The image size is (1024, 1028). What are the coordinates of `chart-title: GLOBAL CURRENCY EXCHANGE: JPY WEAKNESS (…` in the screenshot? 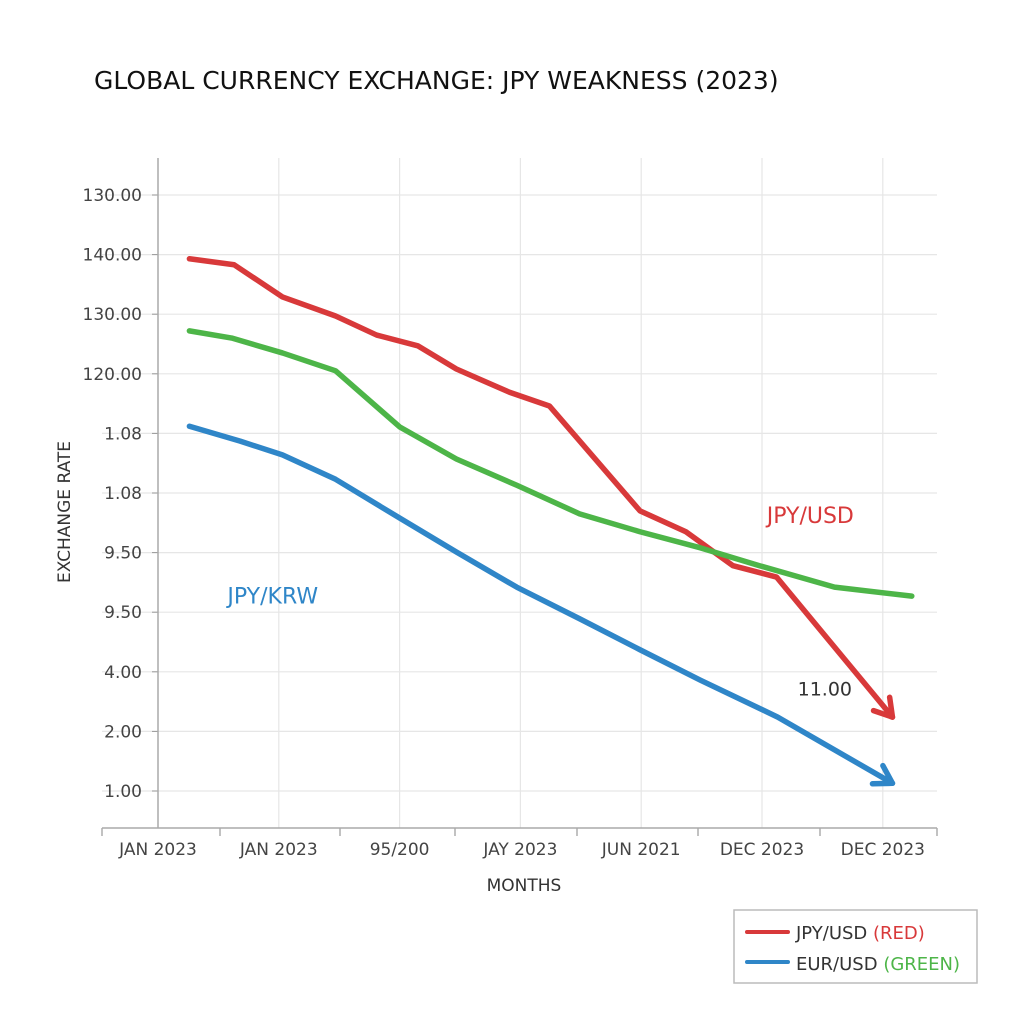 It's located at (436, 80).